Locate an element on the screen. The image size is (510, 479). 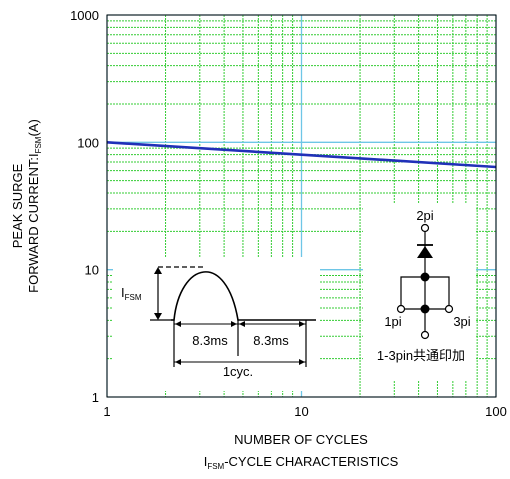
waveform-inset: IFSM 8.3ms 8.3ms 1cyc. is located at coordinates (216, 324).